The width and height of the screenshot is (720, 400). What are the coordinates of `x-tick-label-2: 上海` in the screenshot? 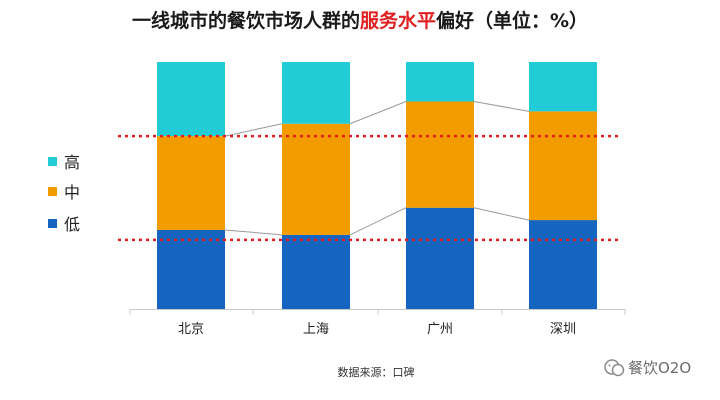 It's located at (316, 329).